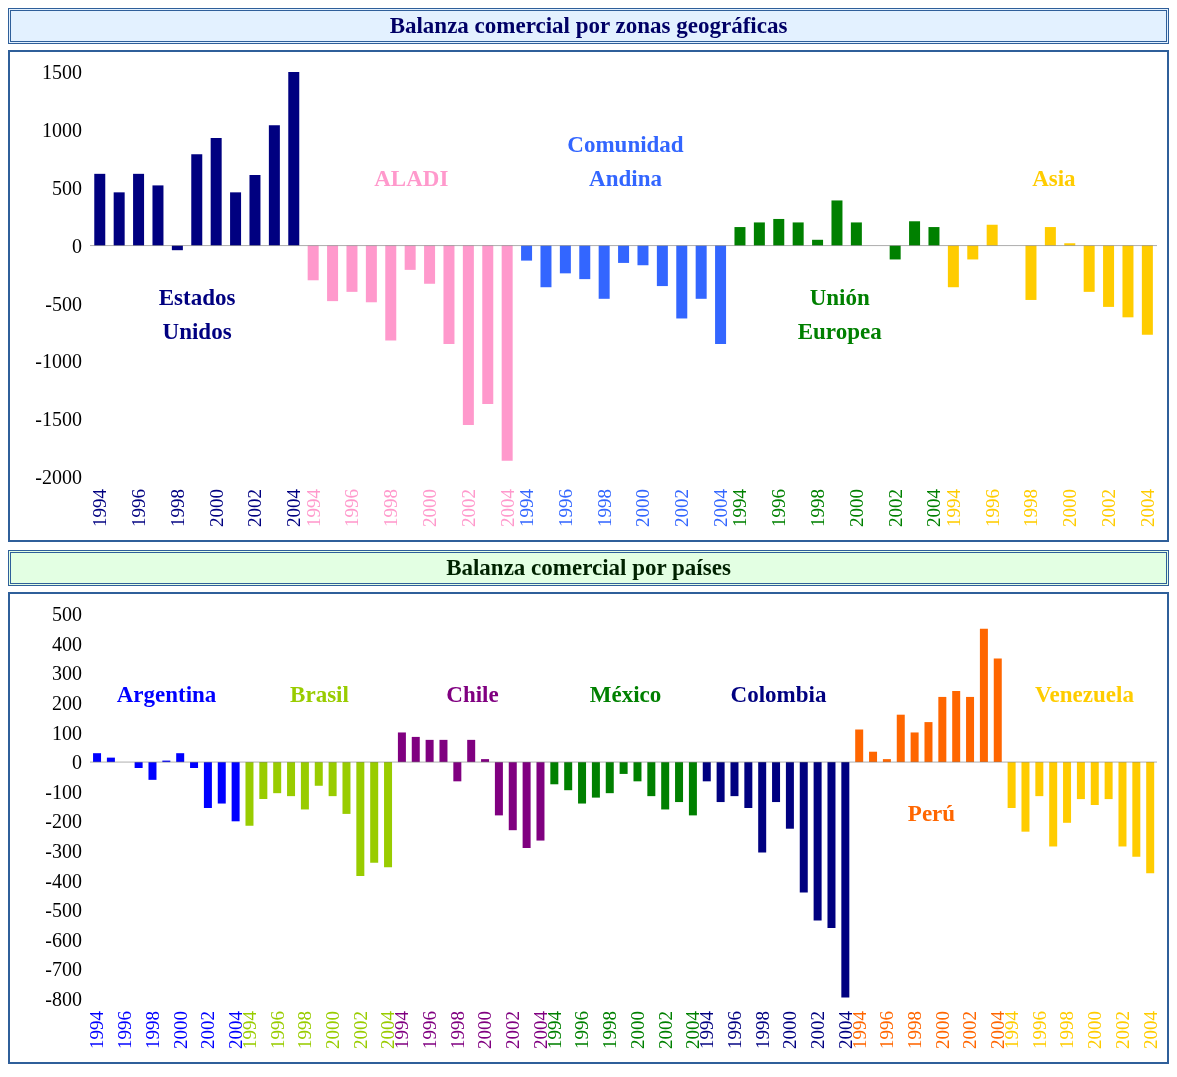  Describe the element at coordinates (197, 314) in the screenshot. I see `series-label: Estados Unidos` at that location.